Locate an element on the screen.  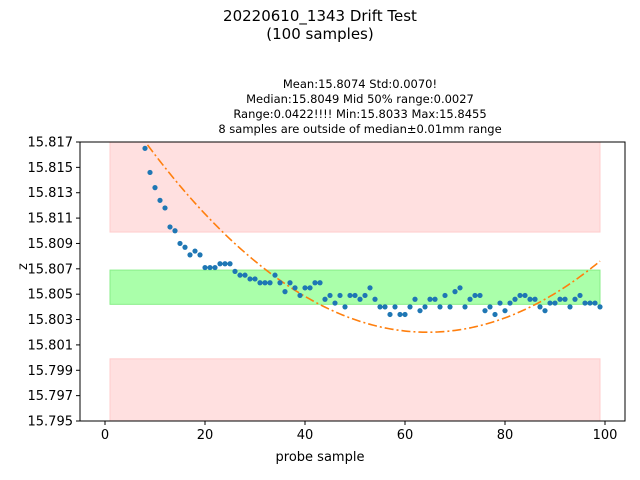
stats-line-2: Median:15.8049 Mid 50% range:0.0027 is located at coordinates (360, 99).